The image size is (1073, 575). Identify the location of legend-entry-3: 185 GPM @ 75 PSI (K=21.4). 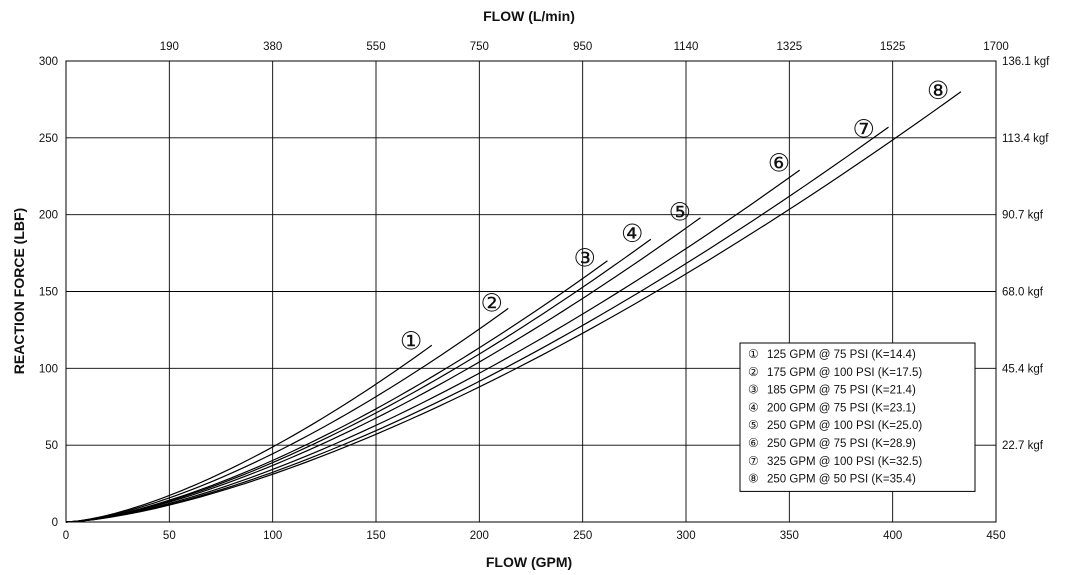
(841, 391).